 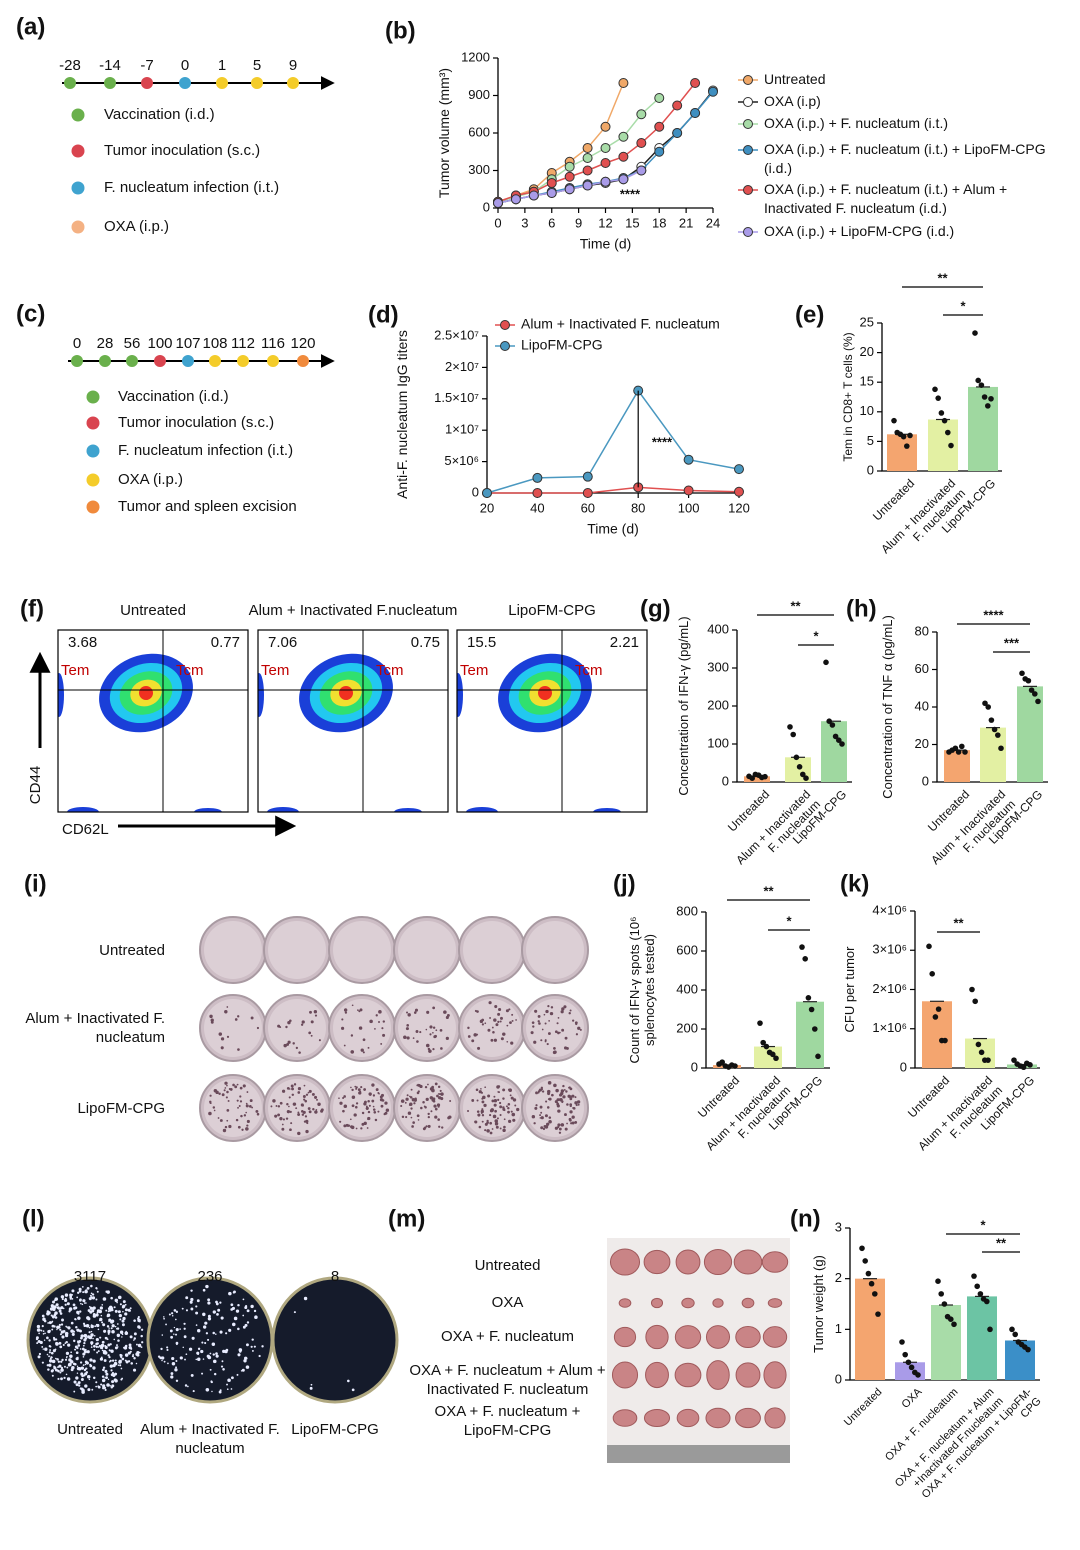 What do you see at coordinates (93, 397) in the screenshot?
I see `legend-dot` at bounding box center [93, 397].